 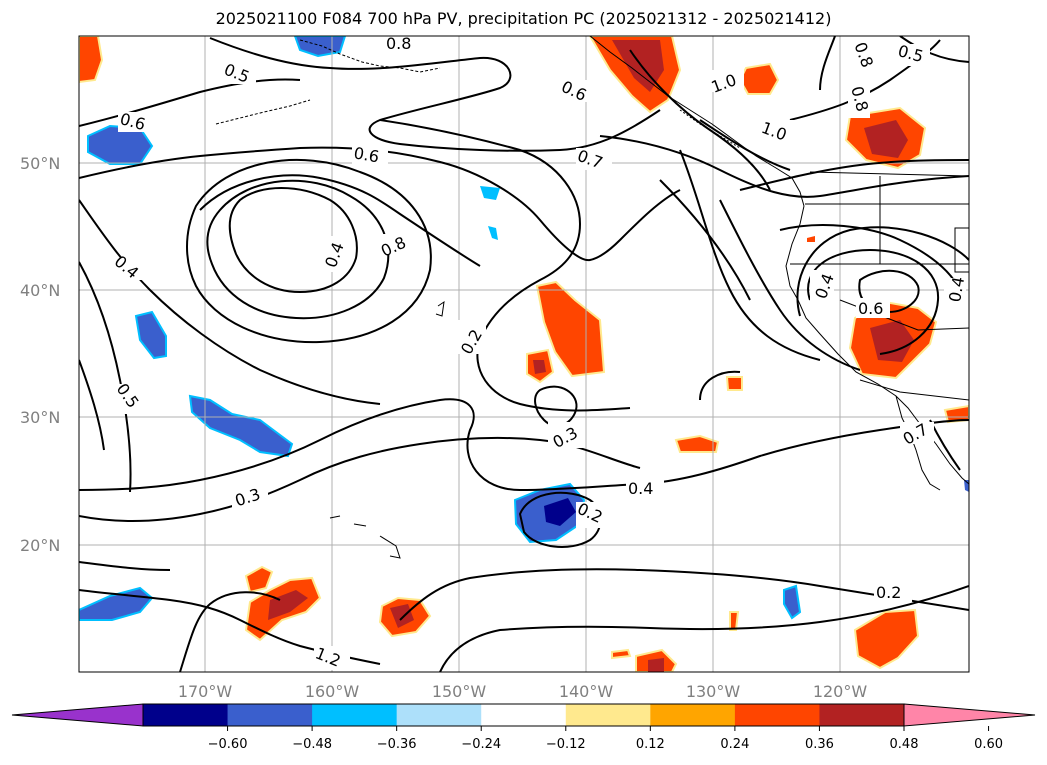 I want to click on contour-label: 0.2, so click(x=888, y=592).